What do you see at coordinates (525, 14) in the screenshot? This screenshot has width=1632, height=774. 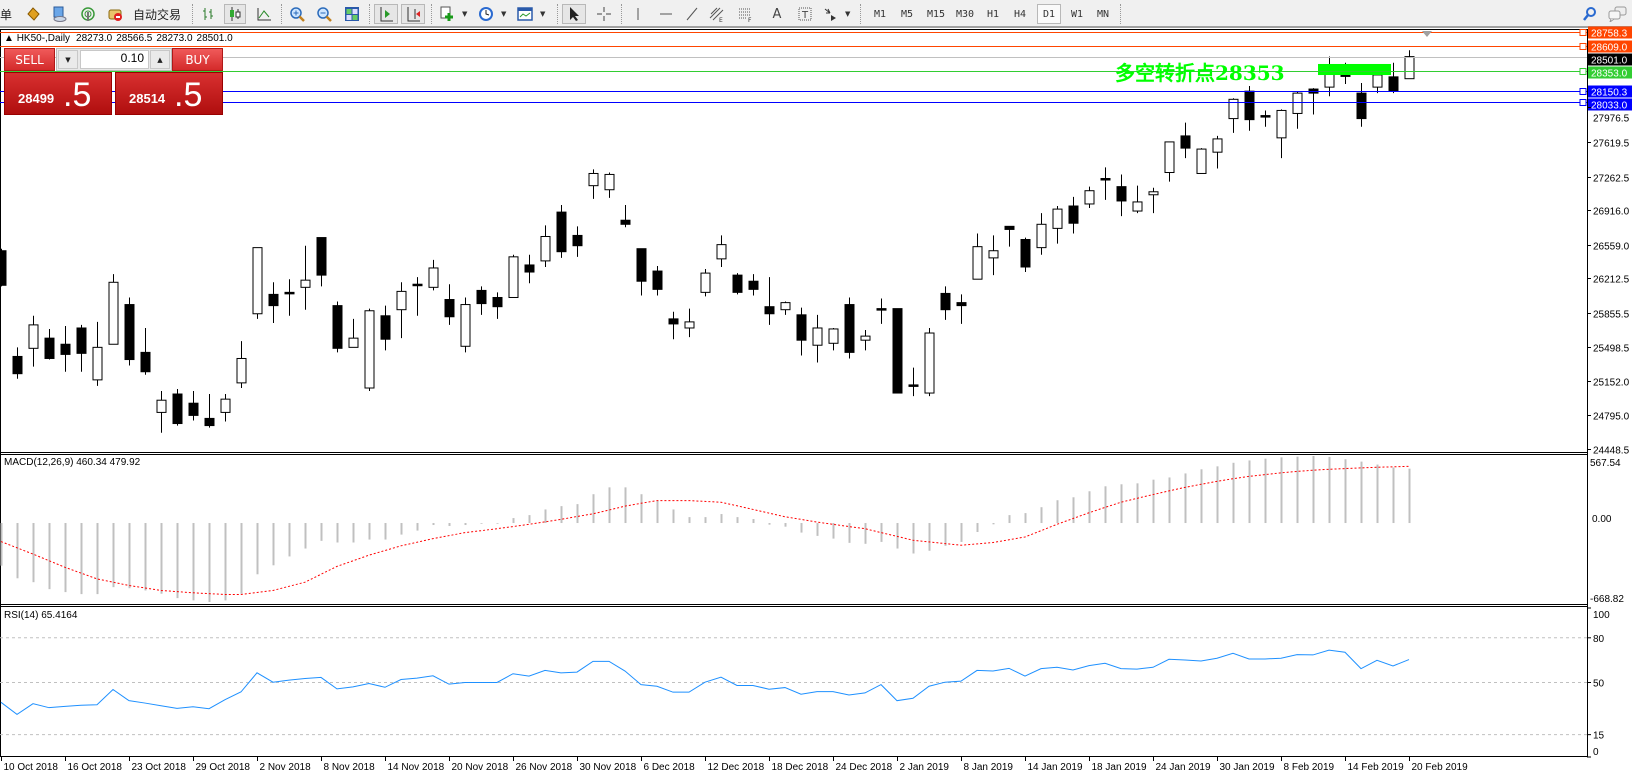 I see `templates-icon` at bounding box center [525, 14].